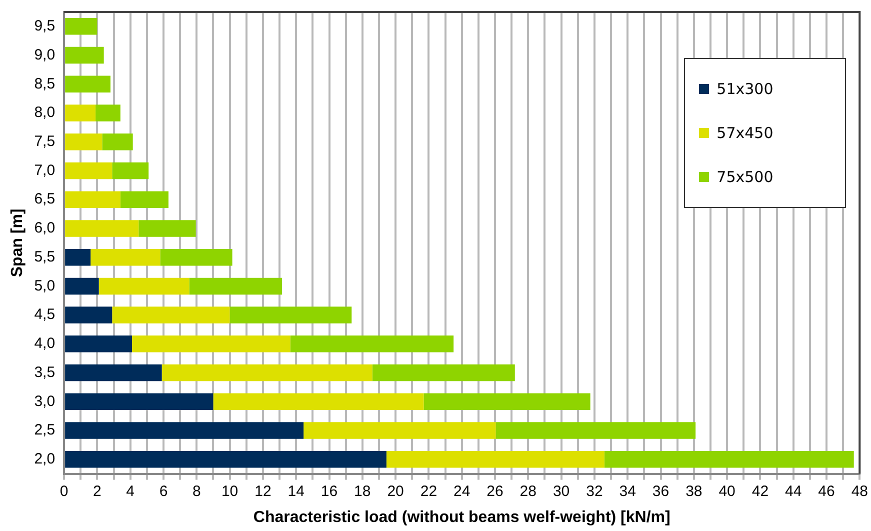  What do you see at coordinates (45, 343) in the screenshot?
I see `y-tick-label: 4,0` at bounding box center [45, 343].